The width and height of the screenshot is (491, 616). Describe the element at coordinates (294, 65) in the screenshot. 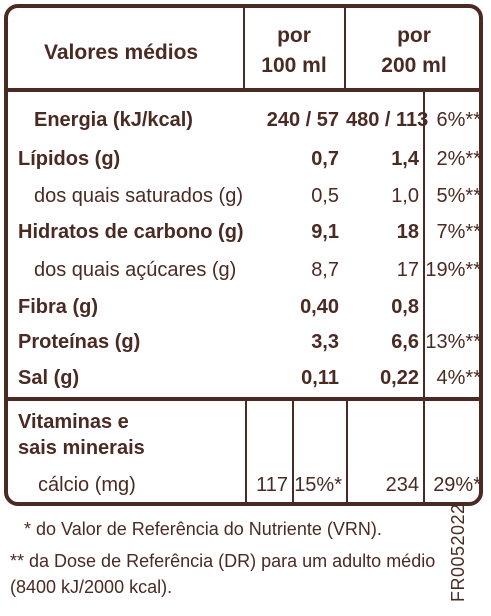

I see `header-per-100-line2: 100 ml` at that location.